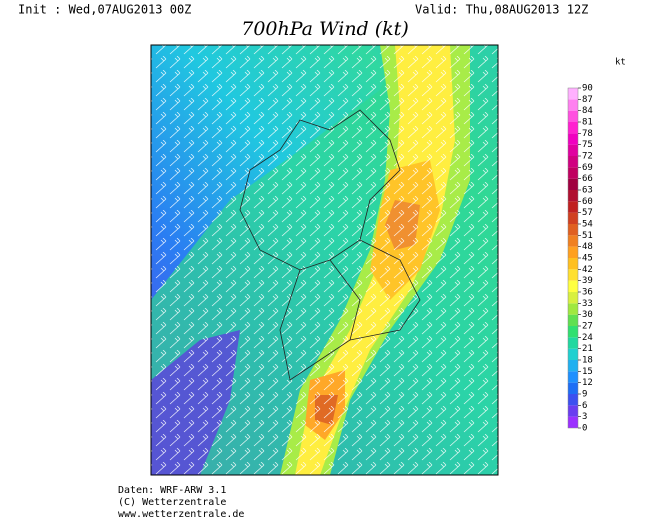 The width and height of the screenshot is (650, 520). Describe the element at coordinates (587, 361) in the screenshot. I see `colorbar-label: 18` at that location.